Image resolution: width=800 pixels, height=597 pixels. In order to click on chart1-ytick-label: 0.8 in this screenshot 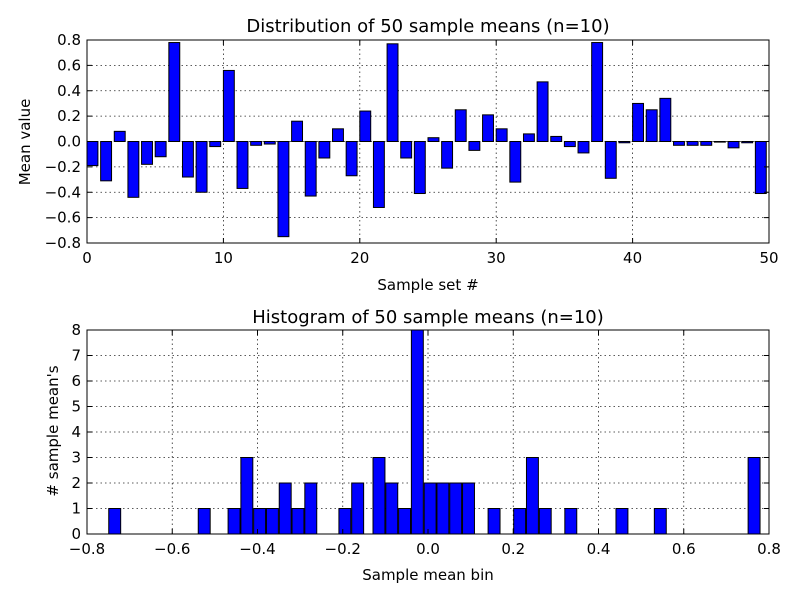, I will do `click(69, 40)`.